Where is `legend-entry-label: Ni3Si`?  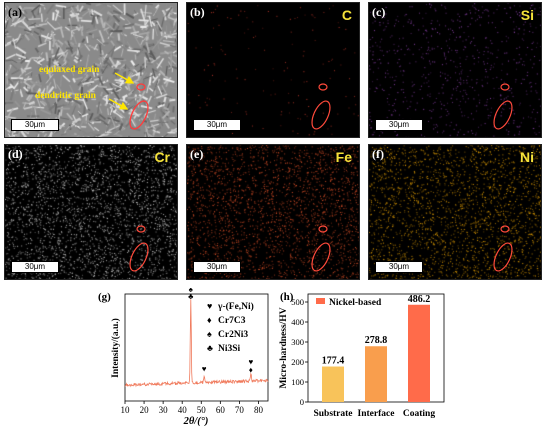 legend-entry-label: Ni3Si is located at coordinates (229, 349).